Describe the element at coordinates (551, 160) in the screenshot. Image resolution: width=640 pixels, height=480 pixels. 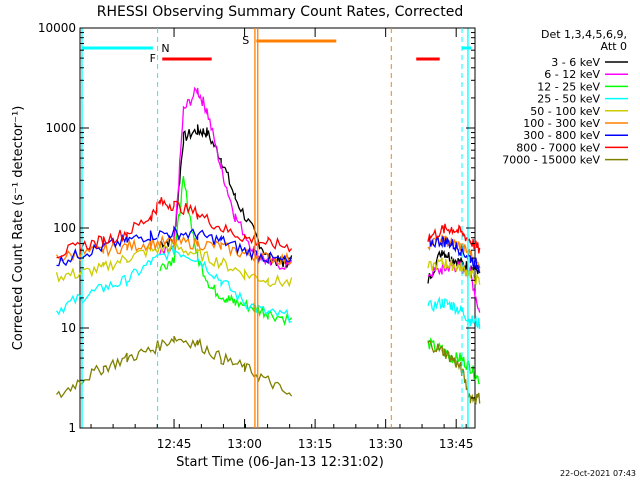
I see `legend-entry-label: 7000 - 15000 keV` at that location.